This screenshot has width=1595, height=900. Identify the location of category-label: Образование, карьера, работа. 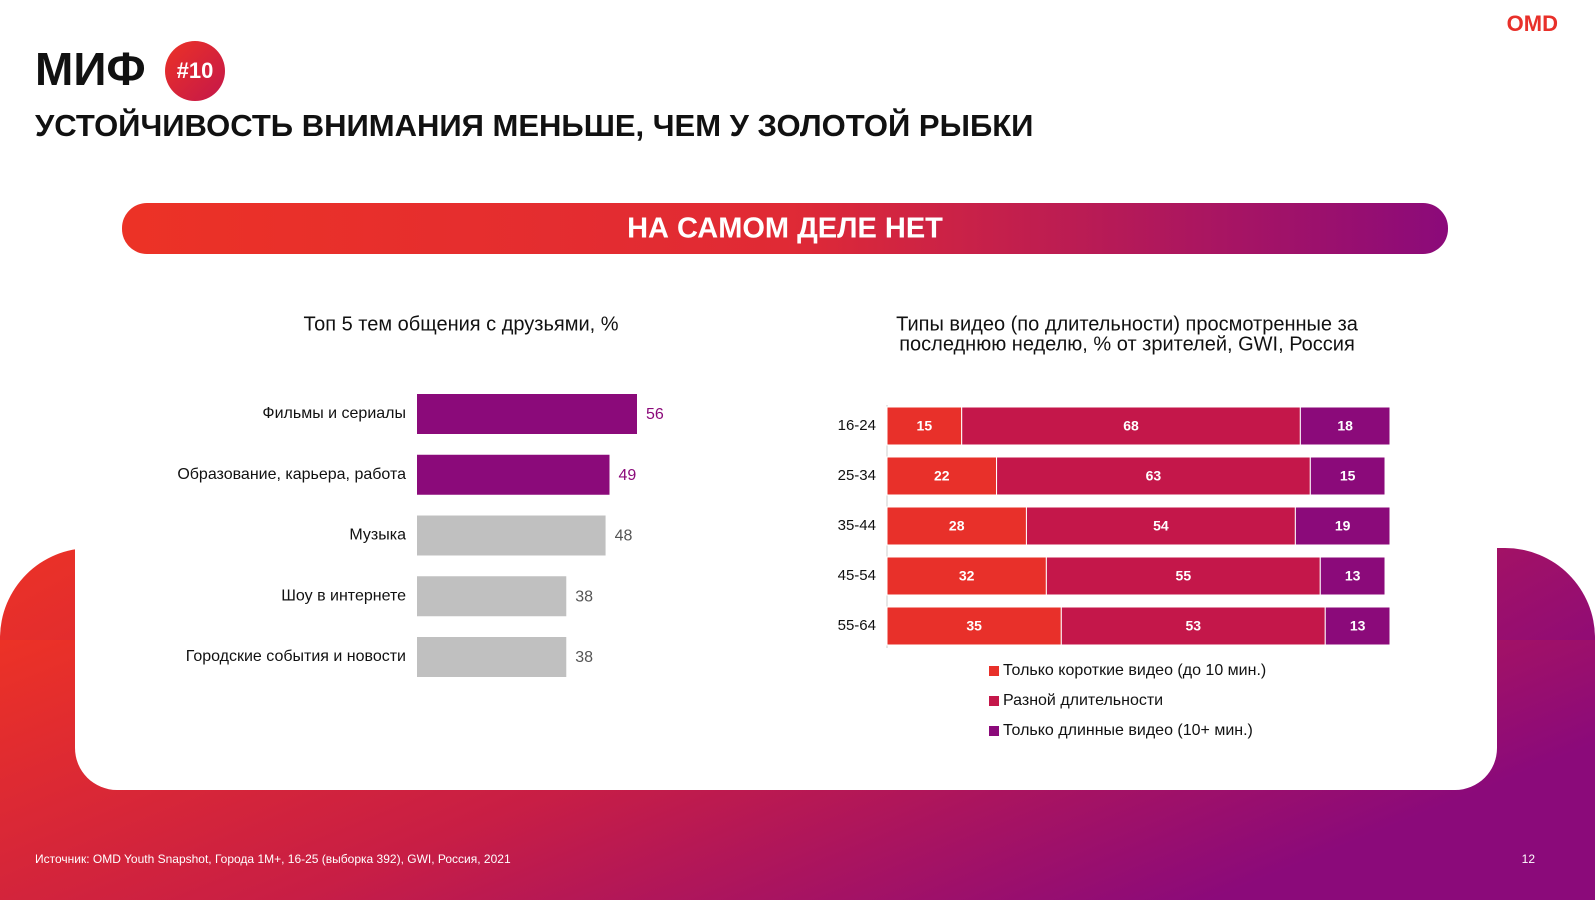
(291, 474).